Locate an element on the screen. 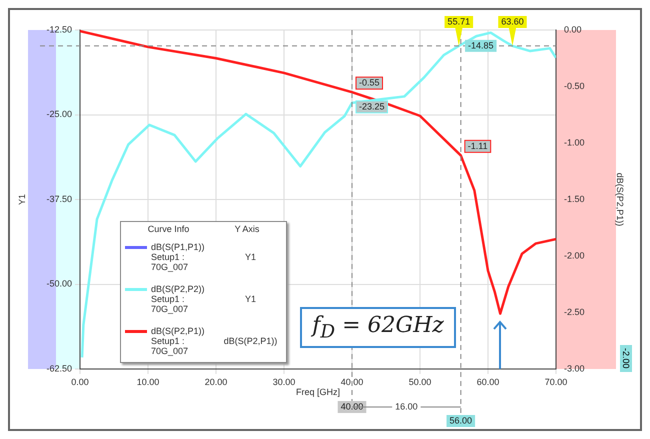 The width and height of the screenshot is (650, 439). text: 16.00 is located at coordinates (406, 406).